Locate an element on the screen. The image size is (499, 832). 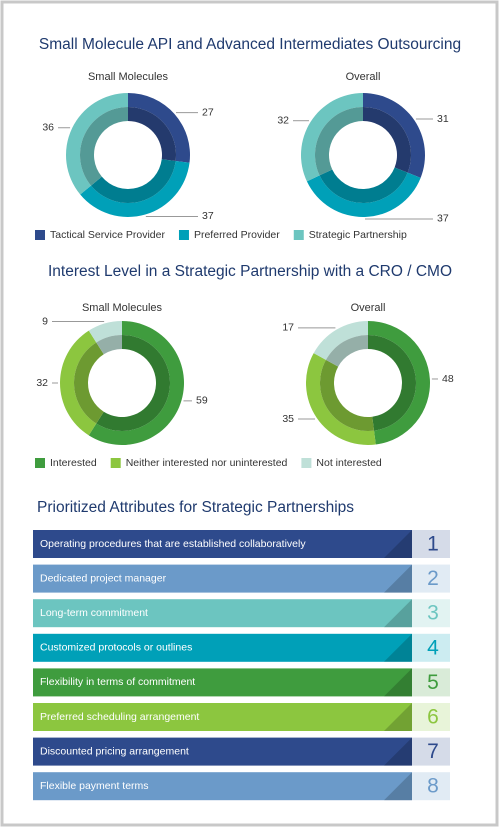
rank-number: 7 is located at coordinates (433, 751).